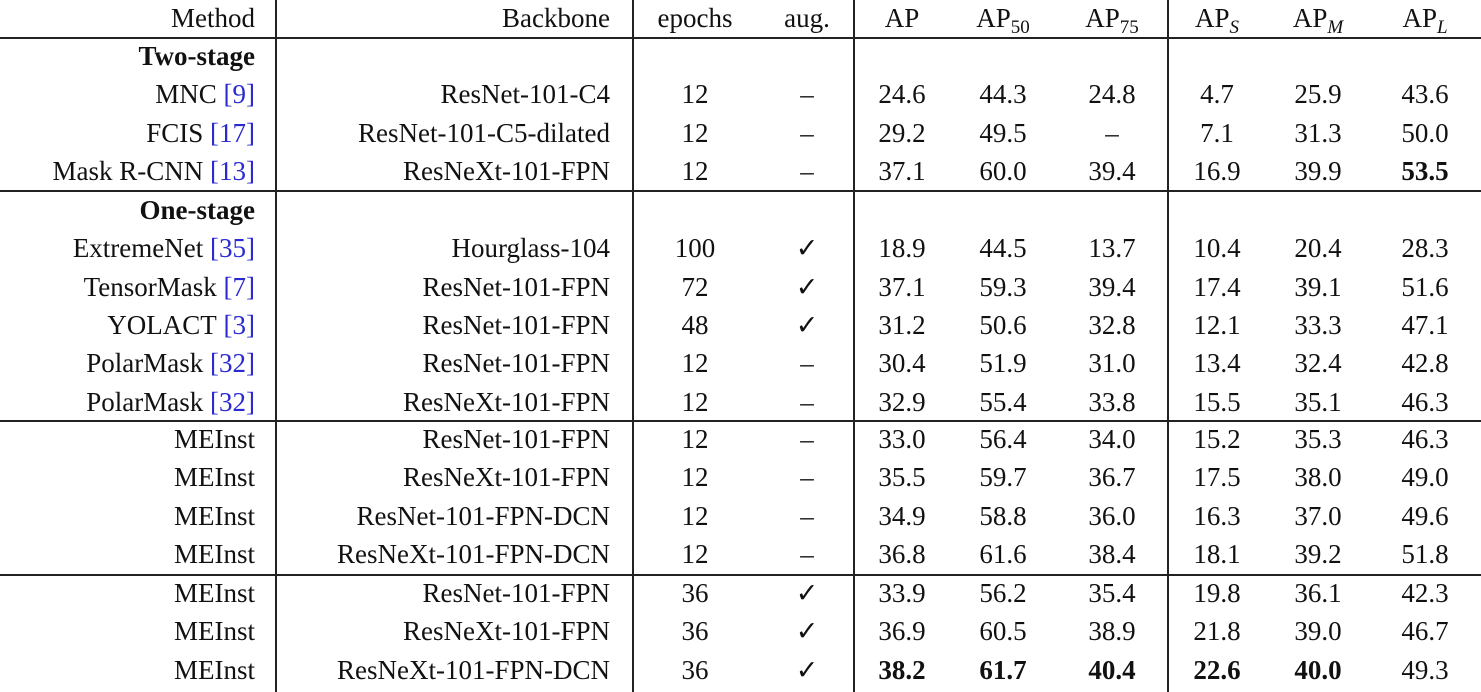  What do you see at coordinates (1318, 132) in the screenshot?
I see `metric-cell: 31.3` at bounding box center [1318, 132].